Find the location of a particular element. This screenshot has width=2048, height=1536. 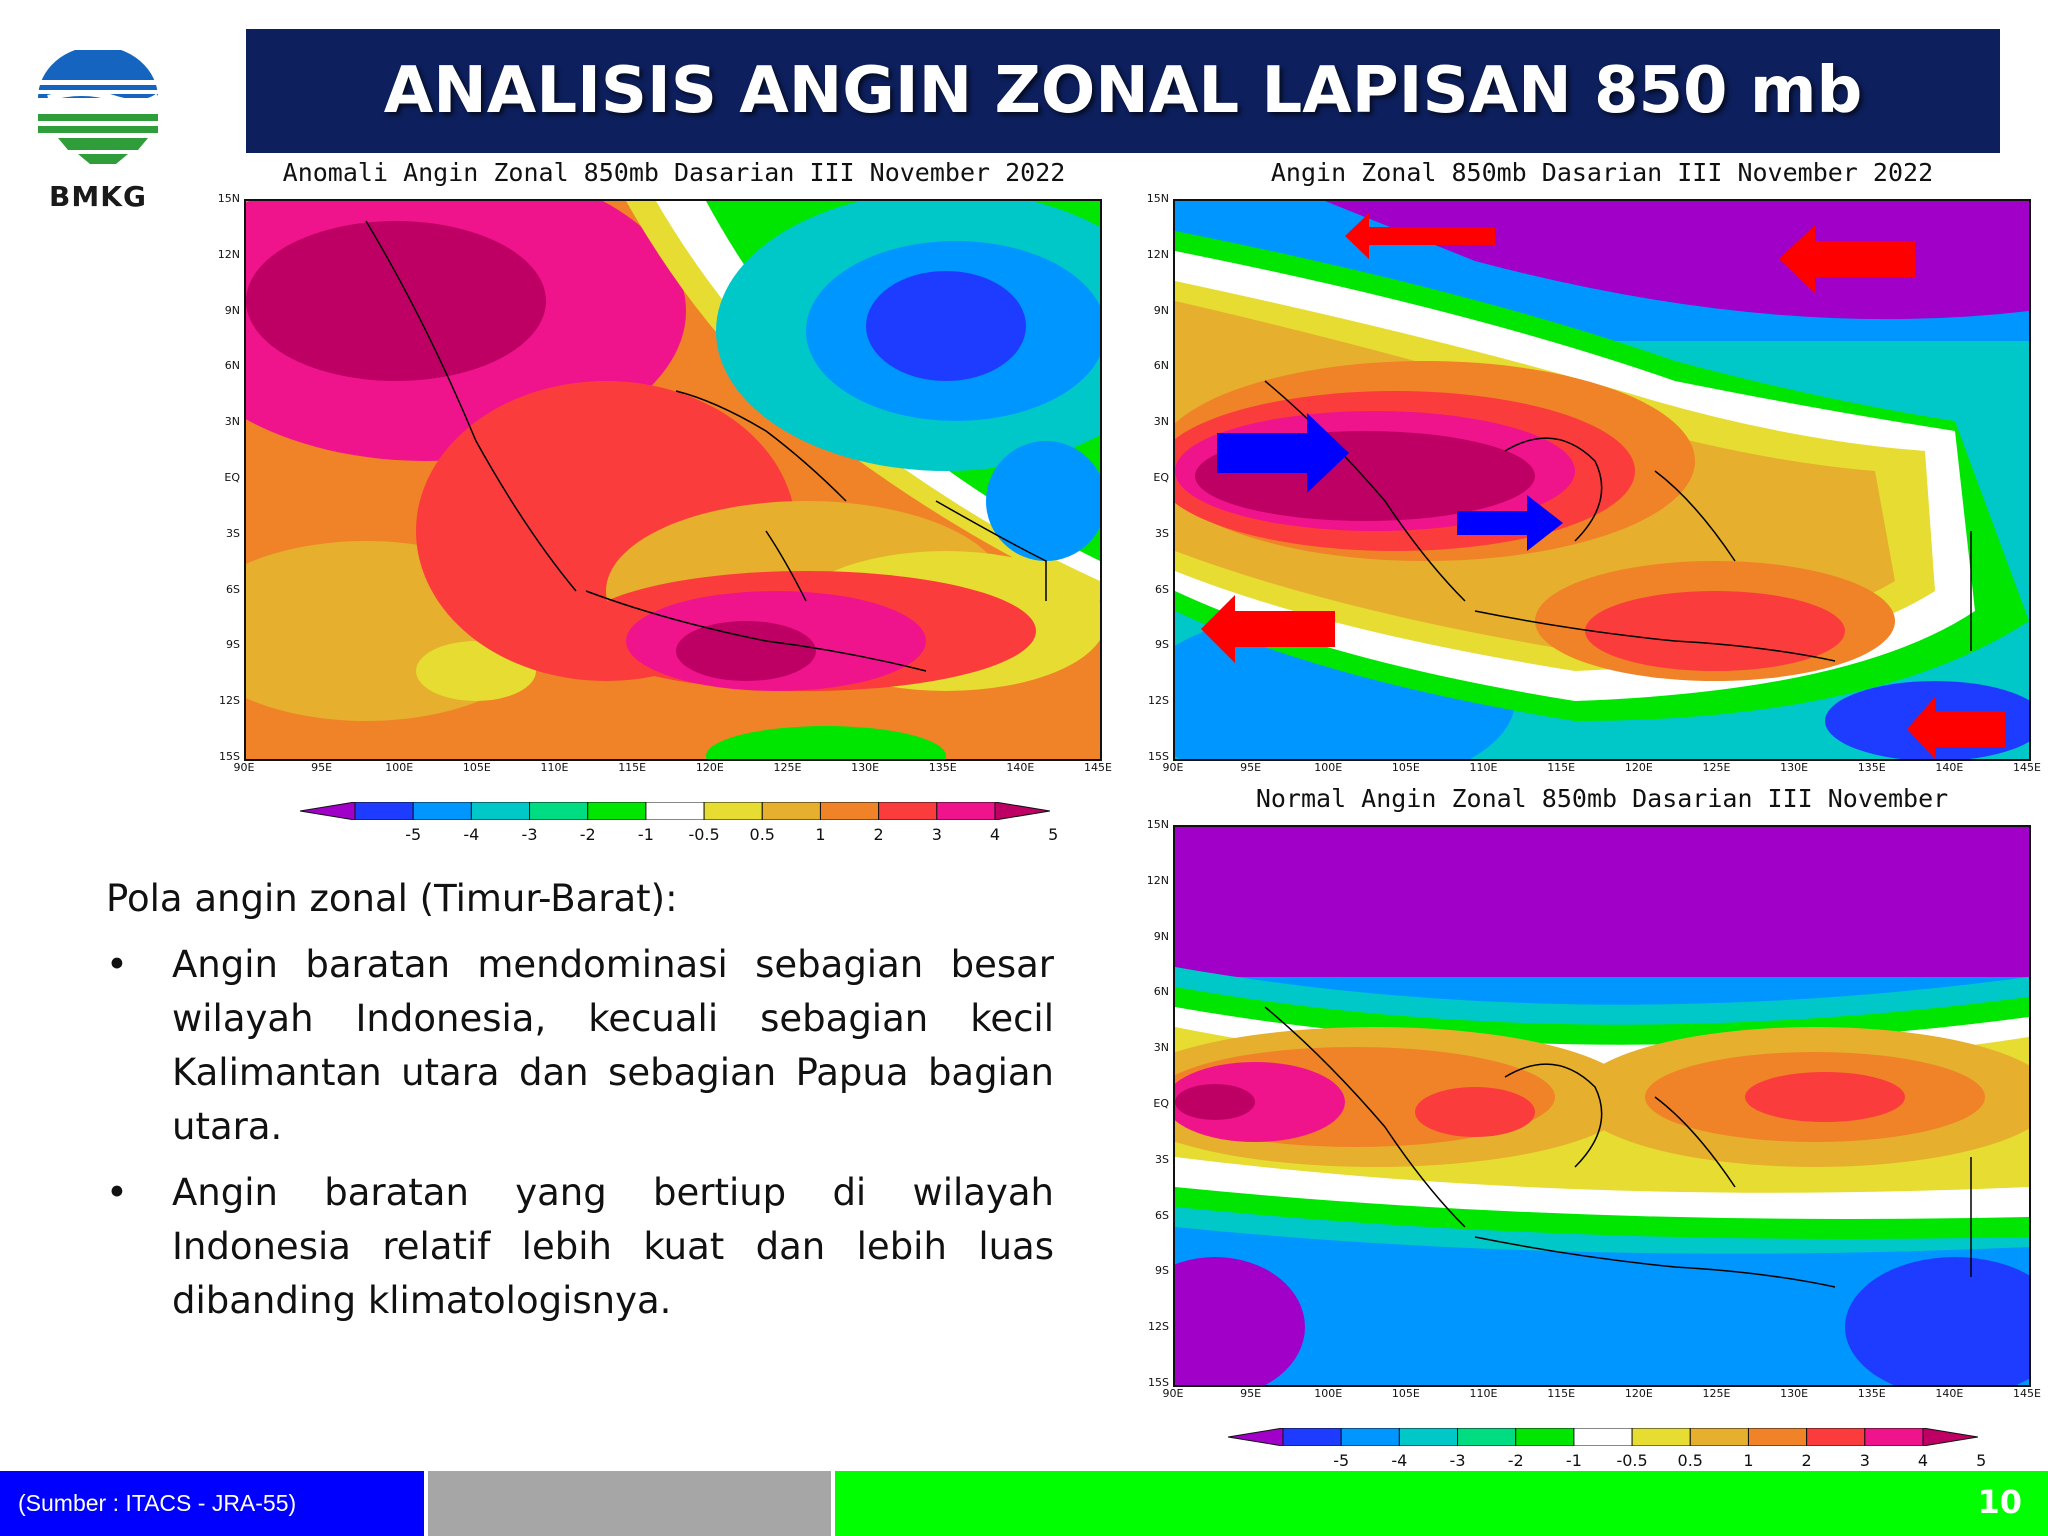

colorbar-label: -3 is located at coordinates (529, 834).